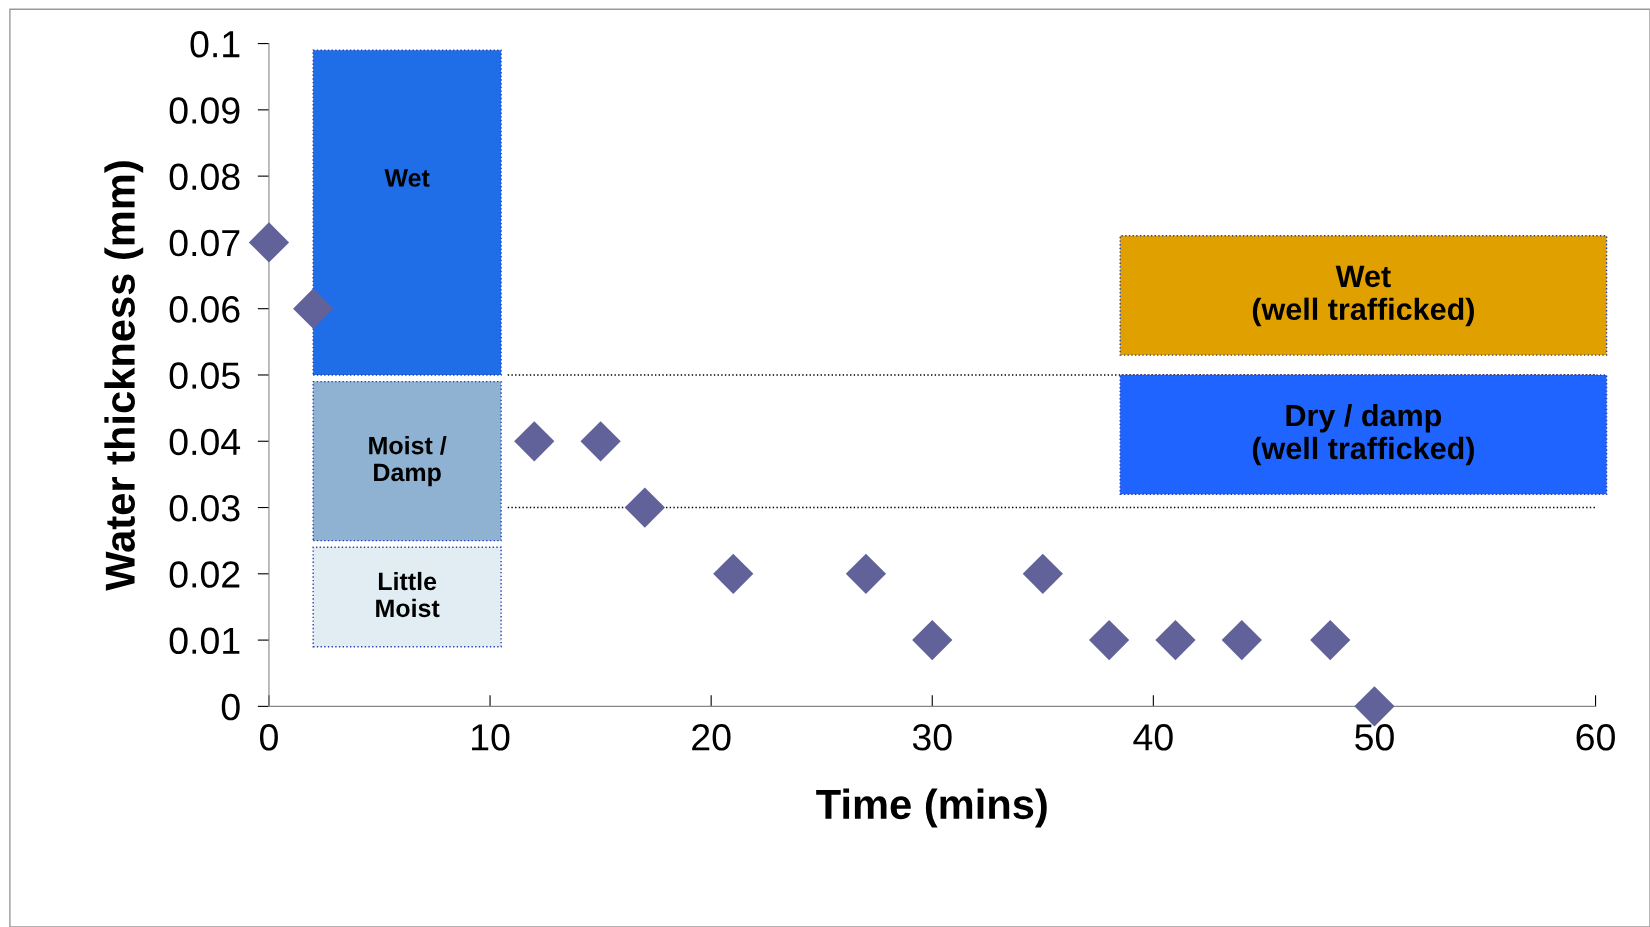 Image resolution: width=1650 pixels, height=927 pixels. I want to click on y-tick-label: 0.1, so click(215, 44).